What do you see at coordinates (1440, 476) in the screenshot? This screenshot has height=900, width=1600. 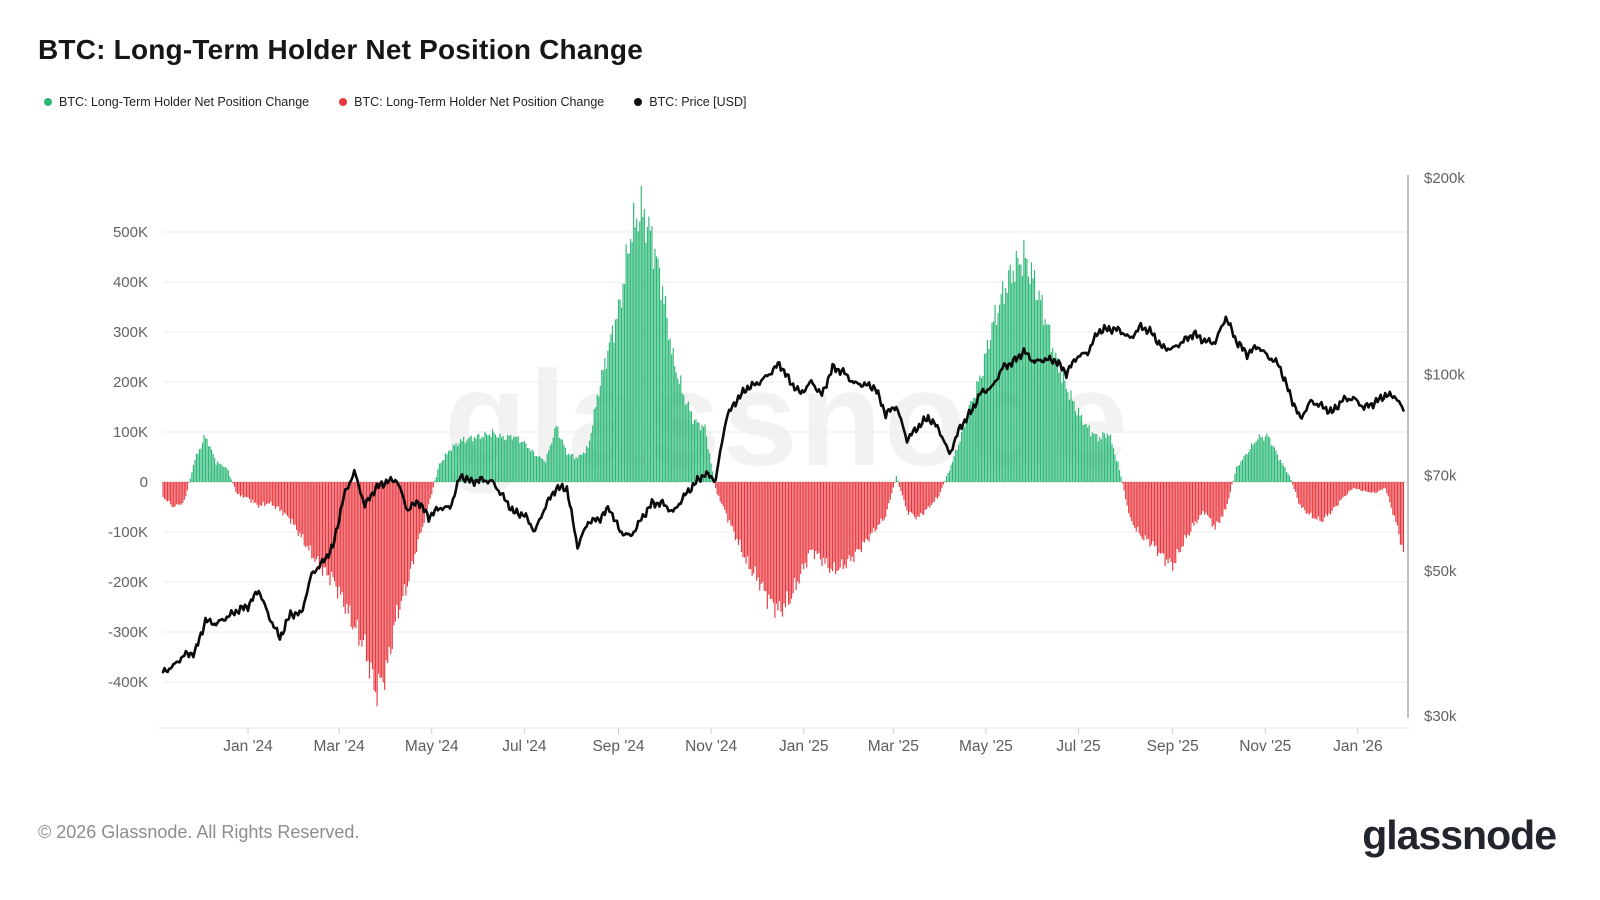 I see `y-axis-label-right: $70k` at bounding box center [1440, 476].